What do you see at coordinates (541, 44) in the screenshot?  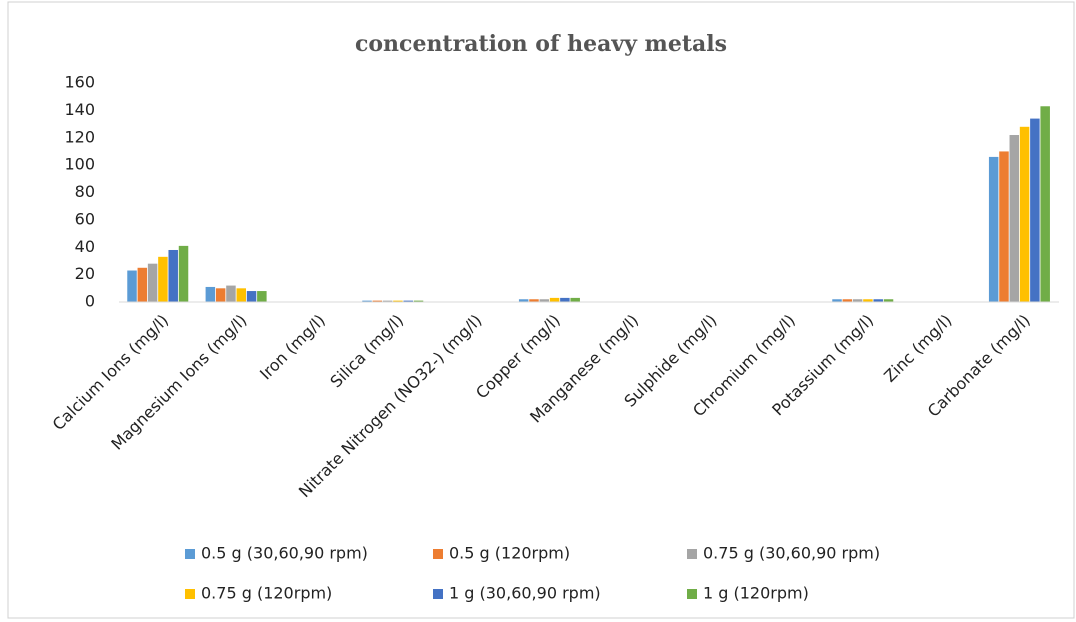 I see `chart-title: concentration of heavy metals` at bounding box center [541, 44].